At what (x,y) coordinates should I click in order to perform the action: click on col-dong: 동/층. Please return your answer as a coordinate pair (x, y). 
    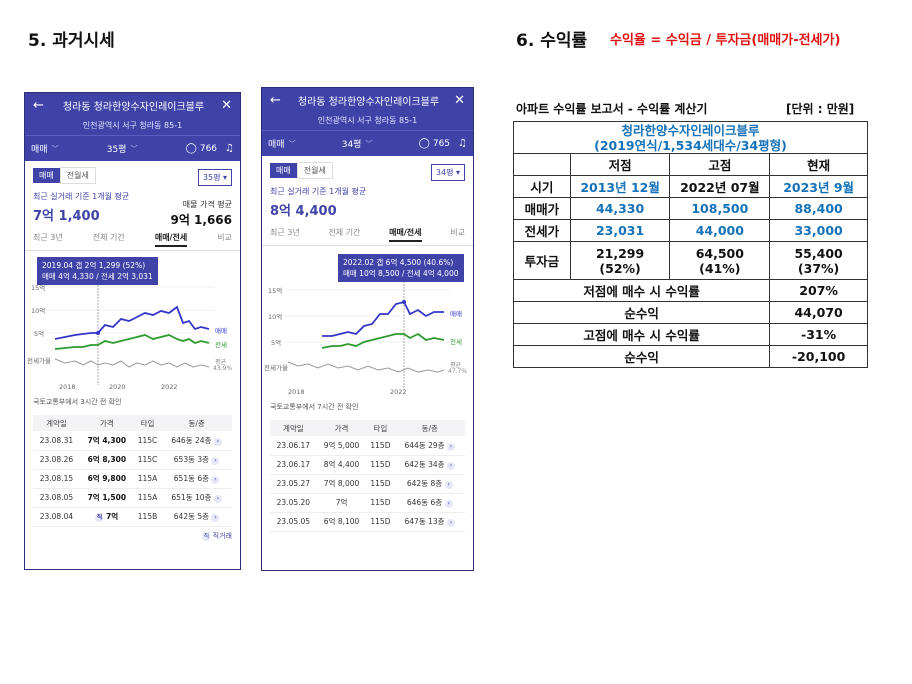
    Looking at the image, I should click on (196, 423).